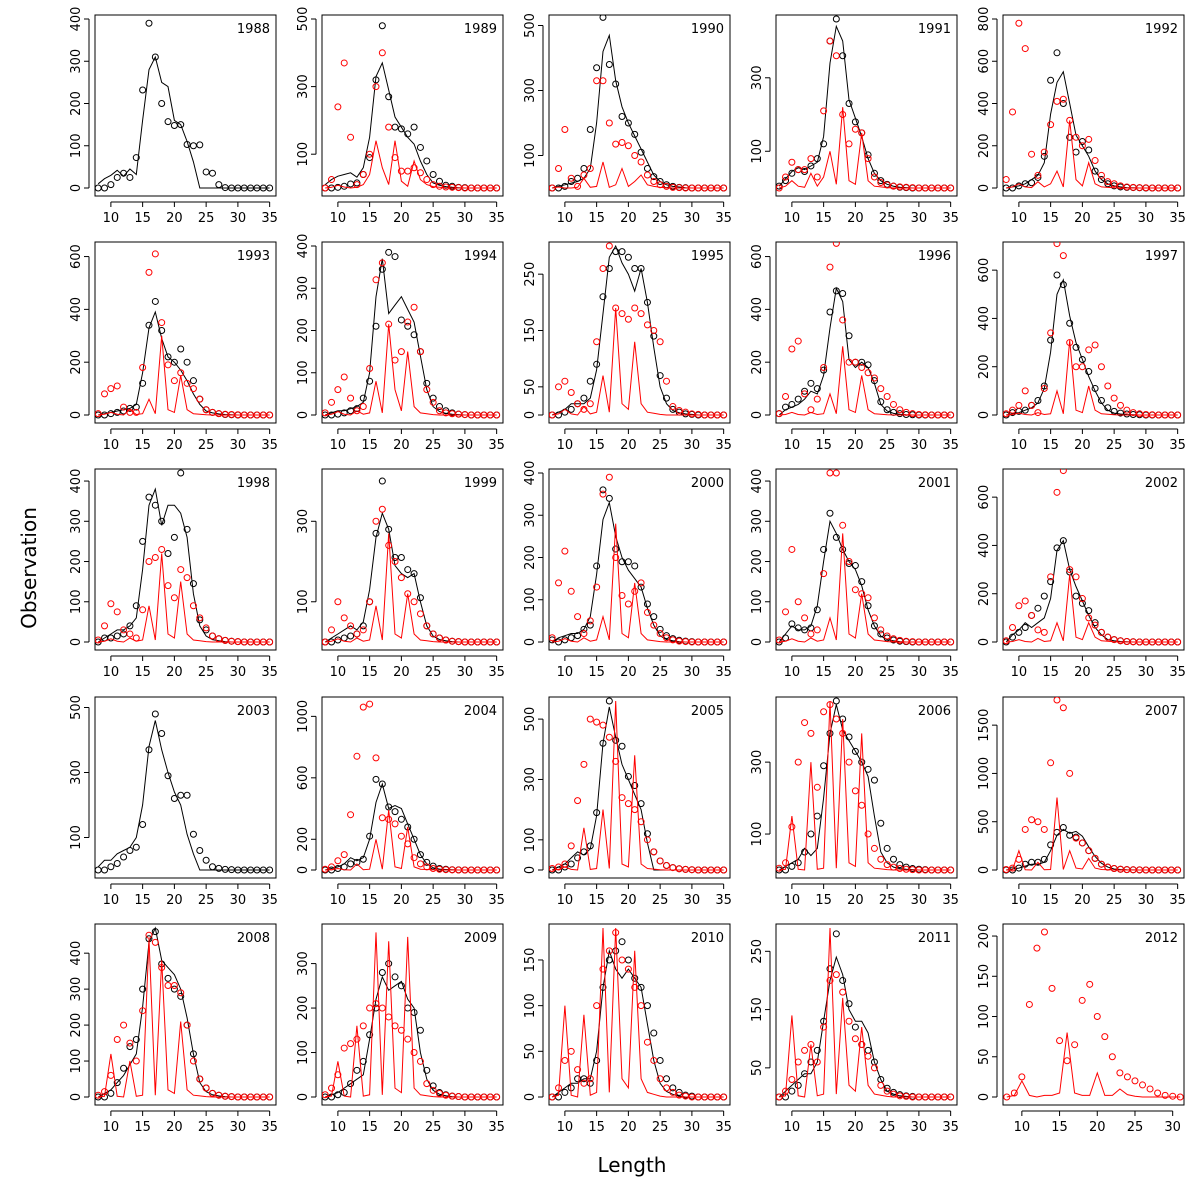 The height and width of the screenshot is (1200, 1200). I want to click on panel-1989: 1989 10 15 20 25 30 35 100 300 500, so click(400, 116).